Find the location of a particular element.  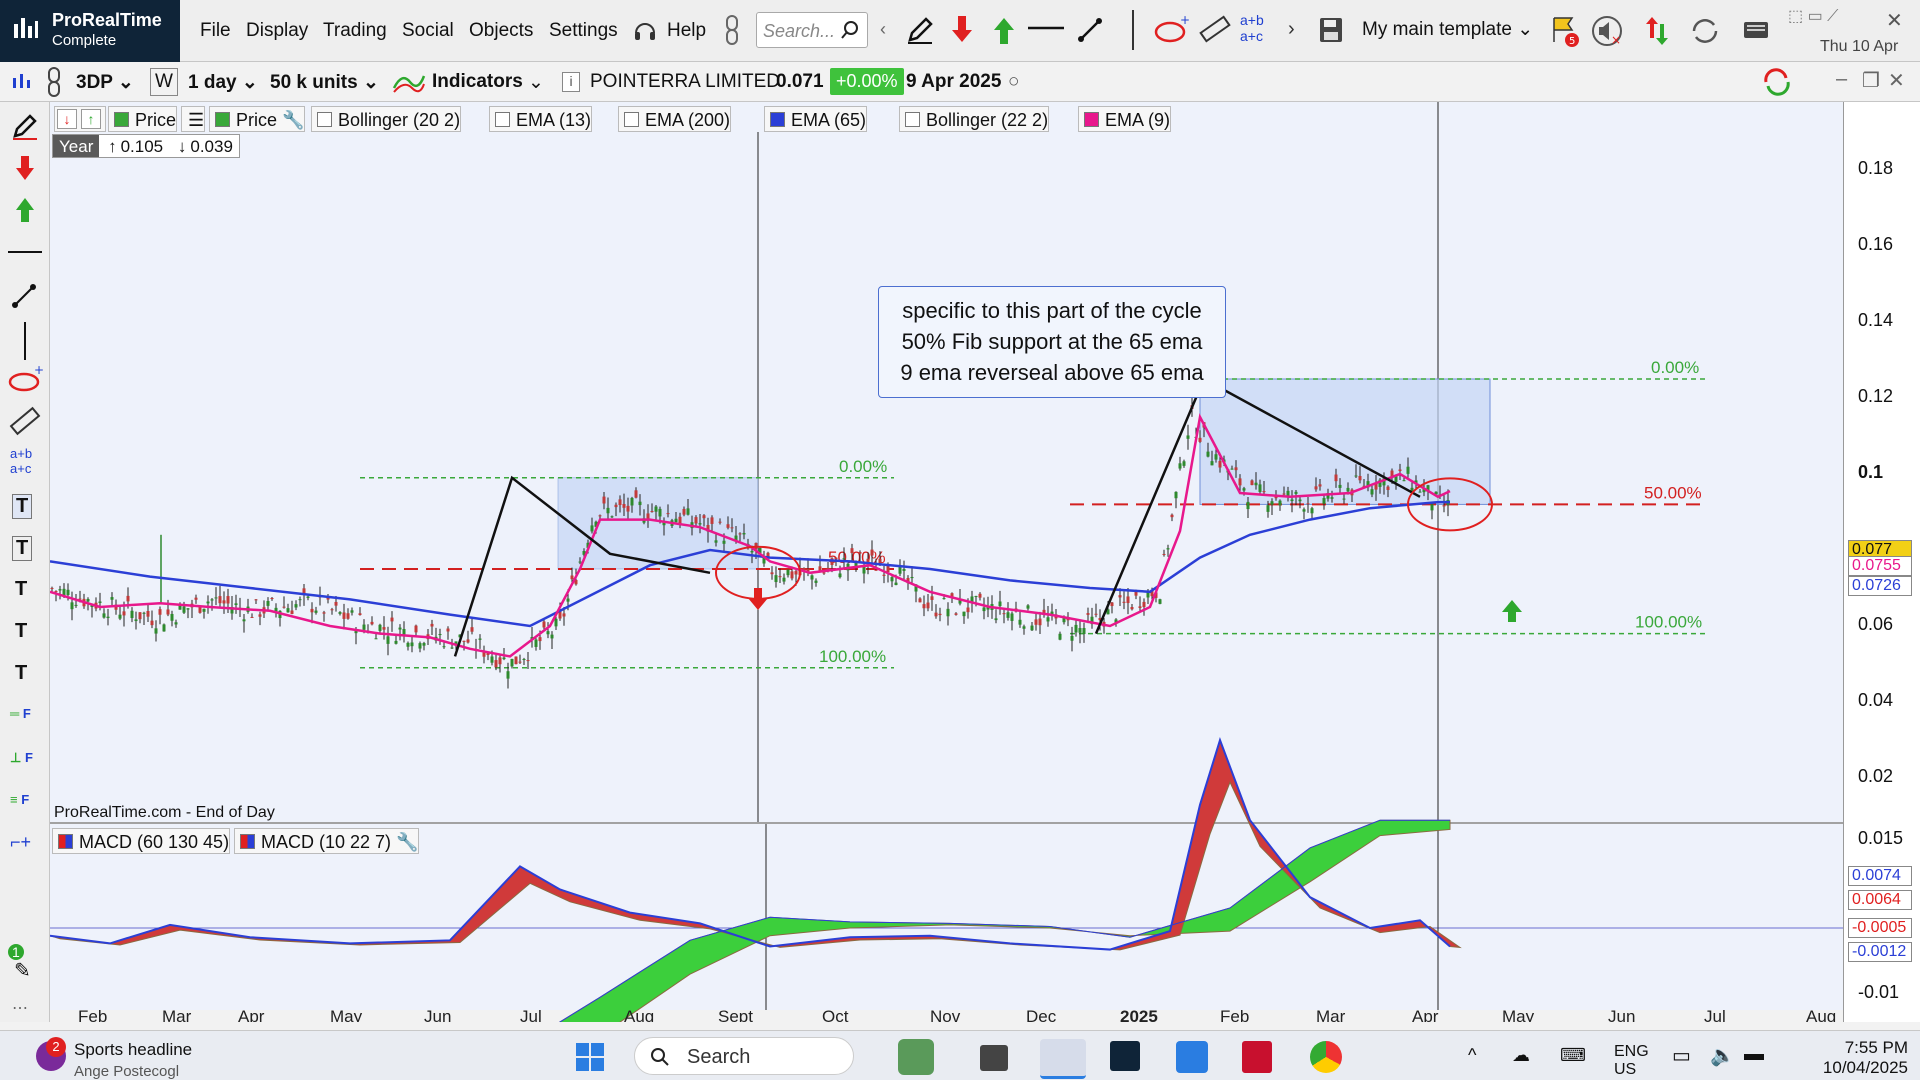

tray-overflow-icon: ^ is located at coordinates (1472, 1055).